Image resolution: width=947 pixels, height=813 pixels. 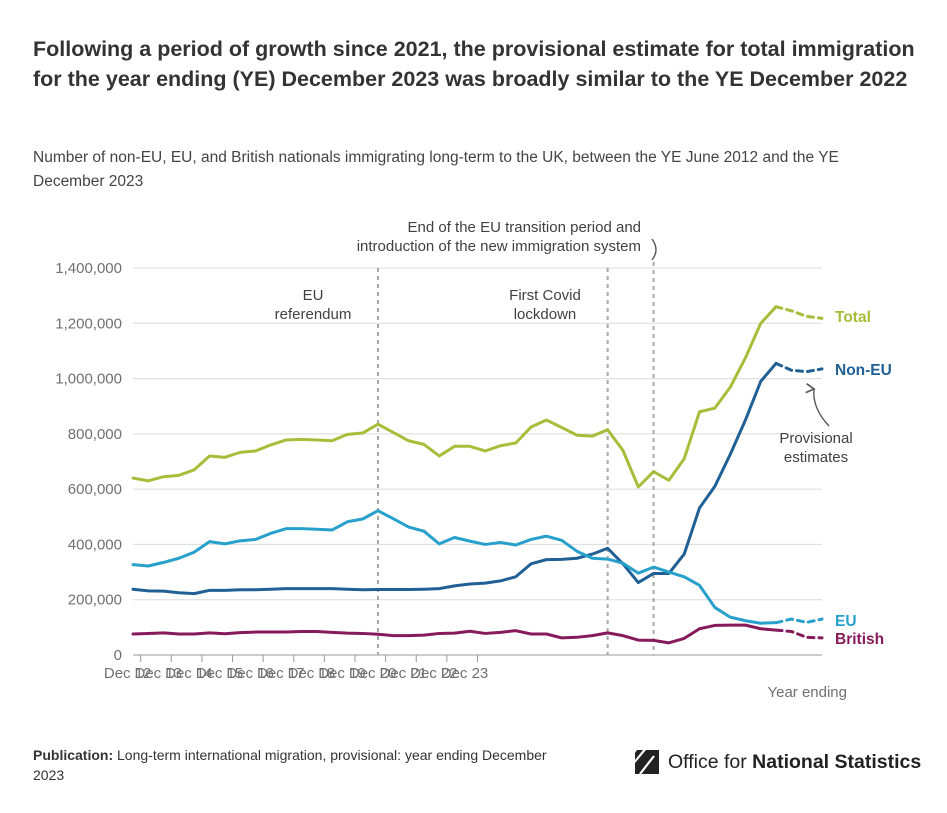 I want to click on x-tick-label: Dec 13, so click(x=159, y=673).